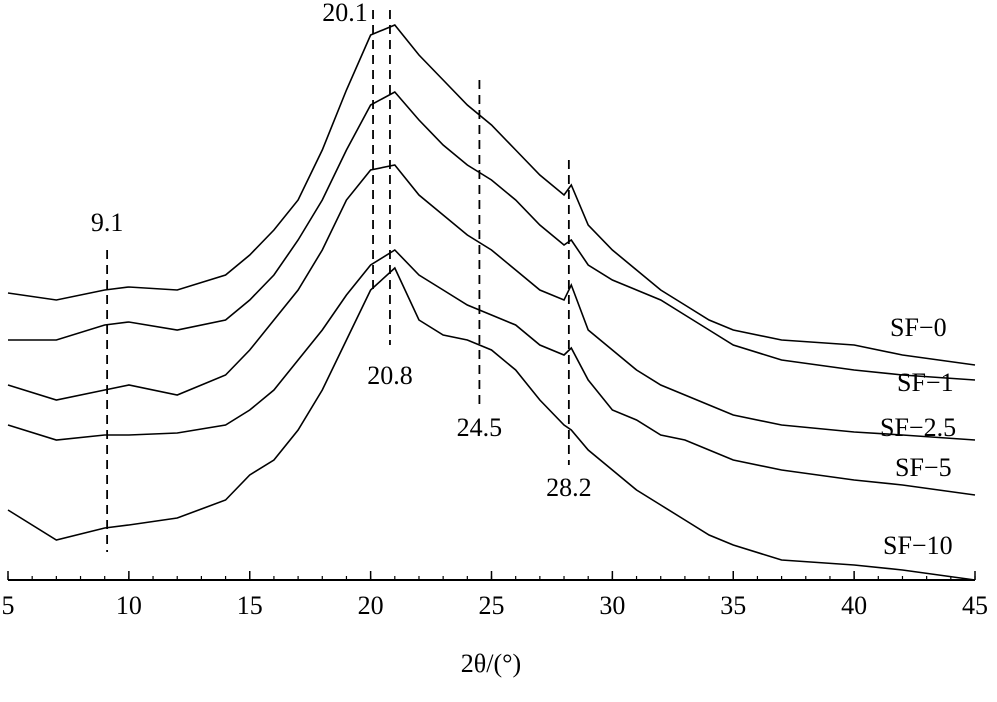  What do you see at coordinates (492, 605) in the screenshot?
I see `x-tick-label: 25` at bounding box center [492, 605].